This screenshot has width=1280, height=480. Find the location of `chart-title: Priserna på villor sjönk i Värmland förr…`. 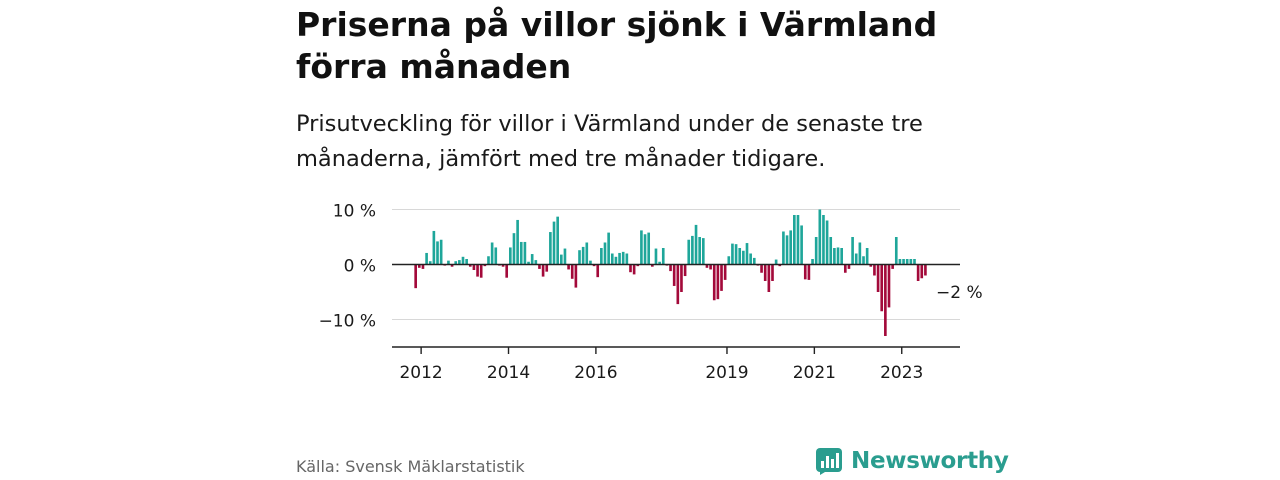

chart-title: Priserna på villor sjönk i Värmland förr… is located at coordinates (617, 45).